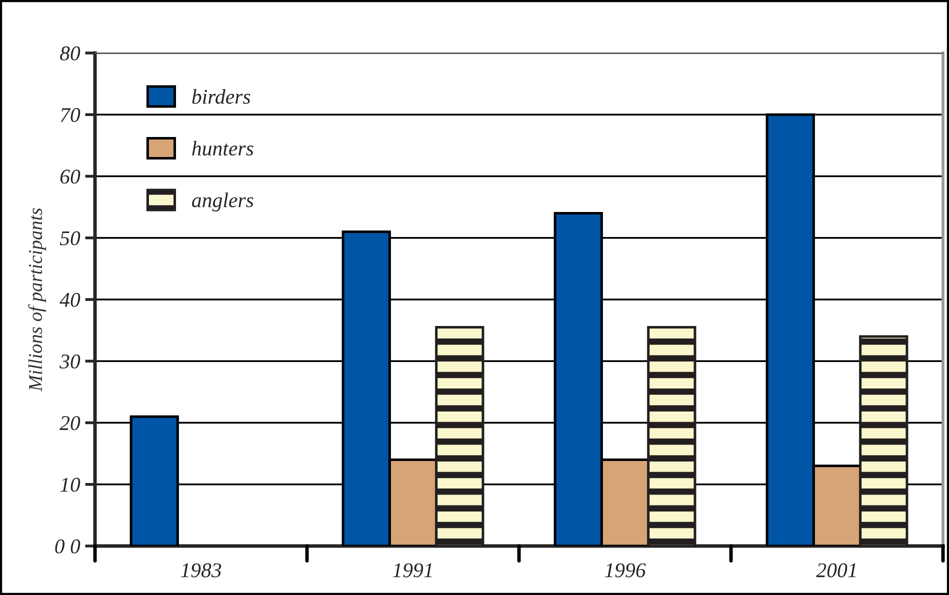 Image resolution: width=949 pixels, height=595 pixels. What do you see at coordinates (70, 423) in the screenshot?
I see `y-tick-label: 20` at bounding box center [70, 423].